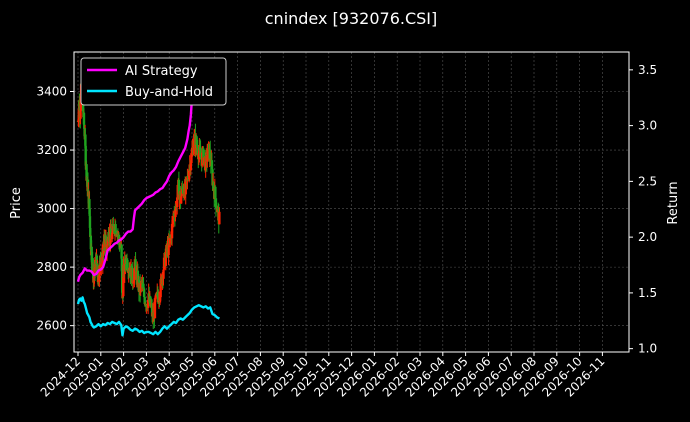  Describe the element at coordinates (647, 181) in the screenshot. I see `y-right-tick-label: 2.5` at that location.